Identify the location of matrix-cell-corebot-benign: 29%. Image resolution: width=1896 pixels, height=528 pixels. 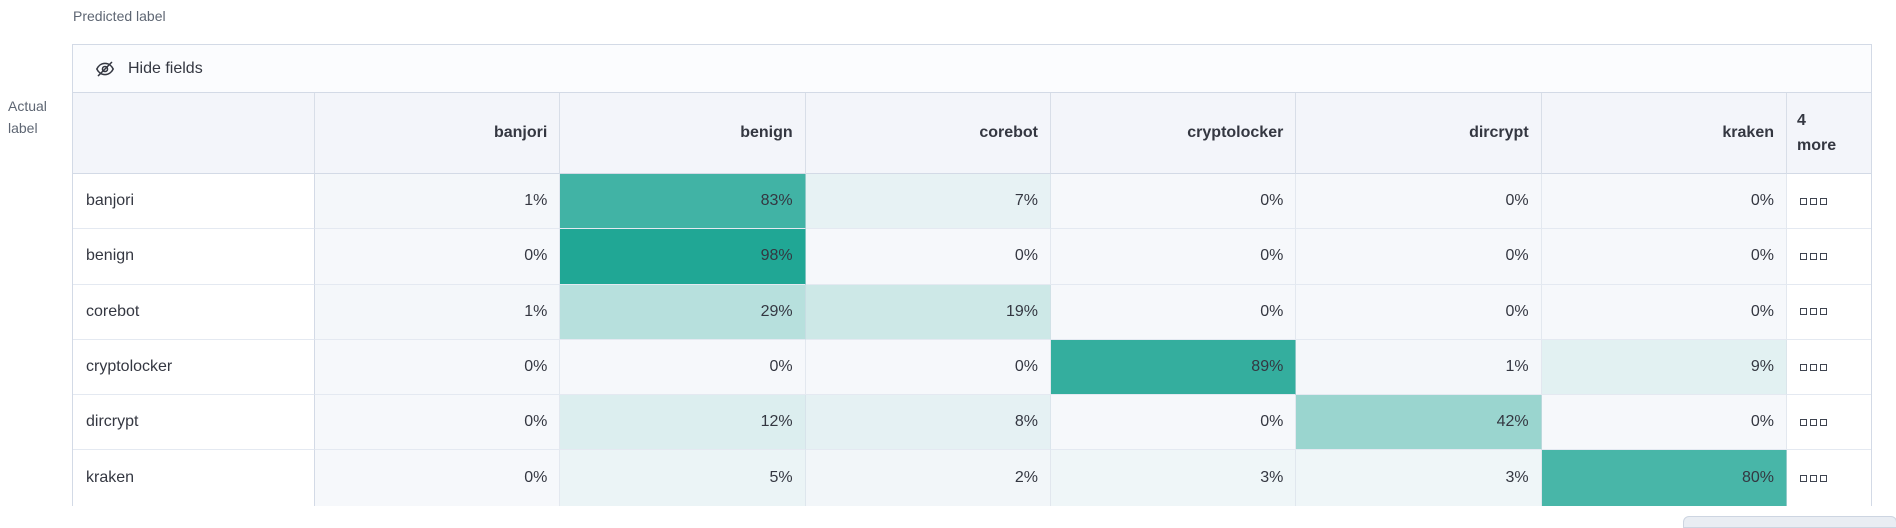
(683, 312).